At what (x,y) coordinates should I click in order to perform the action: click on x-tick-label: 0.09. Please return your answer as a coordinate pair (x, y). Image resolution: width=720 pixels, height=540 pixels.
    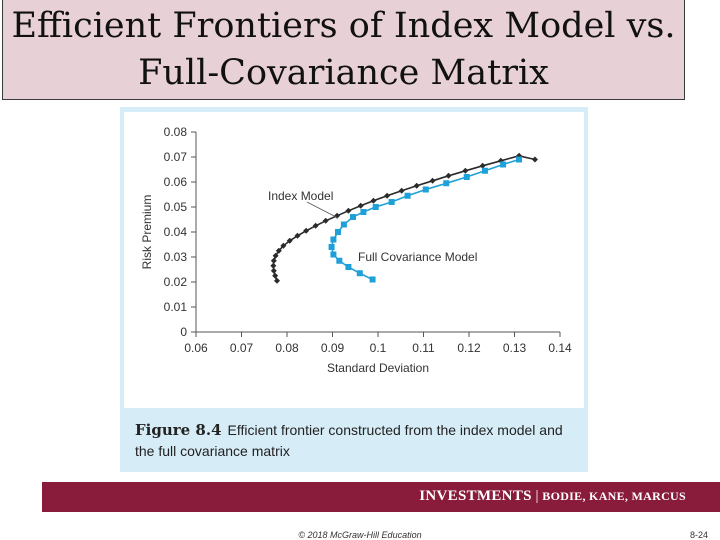
    Looking at the image, I should click on (333, 348).